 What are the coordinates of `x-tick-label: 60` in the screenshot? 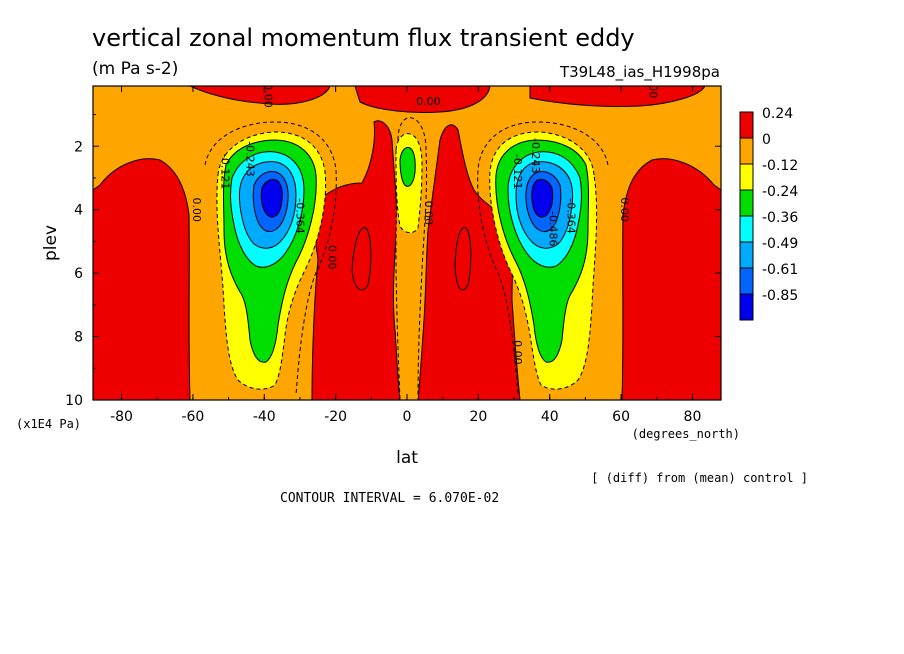 It's located at (621, 417).